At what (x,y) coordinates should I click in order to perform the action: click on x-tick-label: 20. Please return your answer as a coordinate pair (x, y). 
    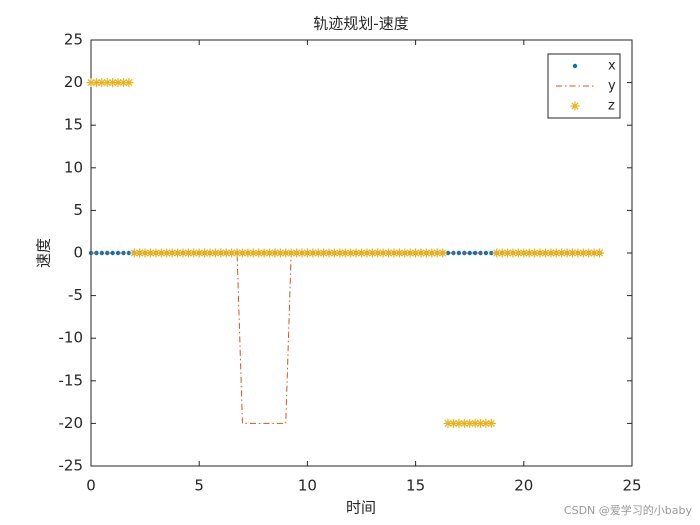
    Looking at the image, I should click on (523, 486).